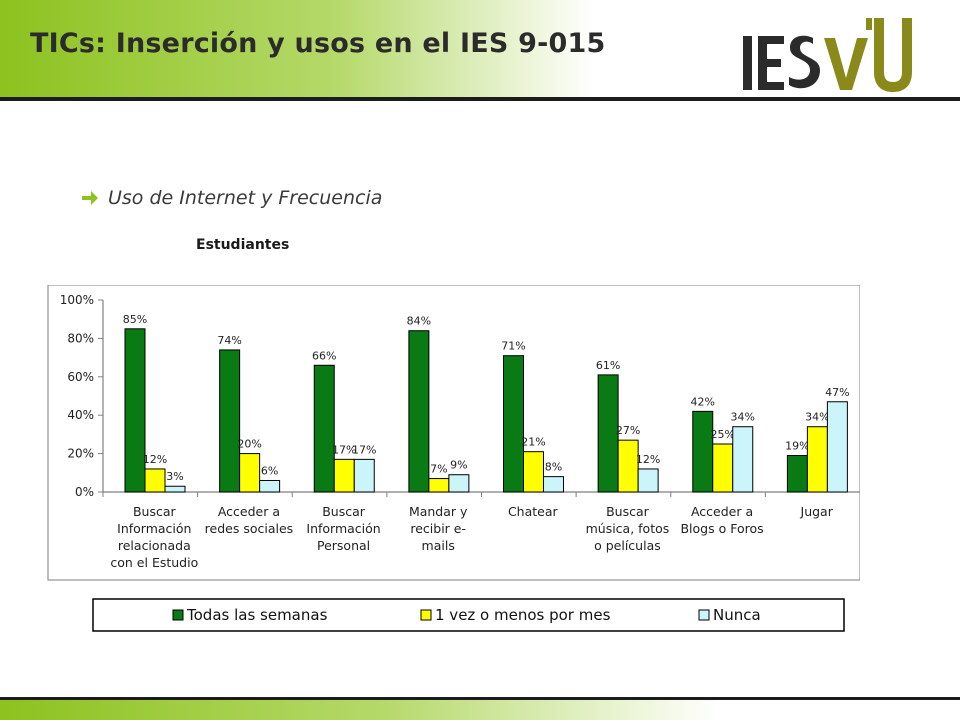  I want to click on x-category-label: relacionada, so click(154, 545).